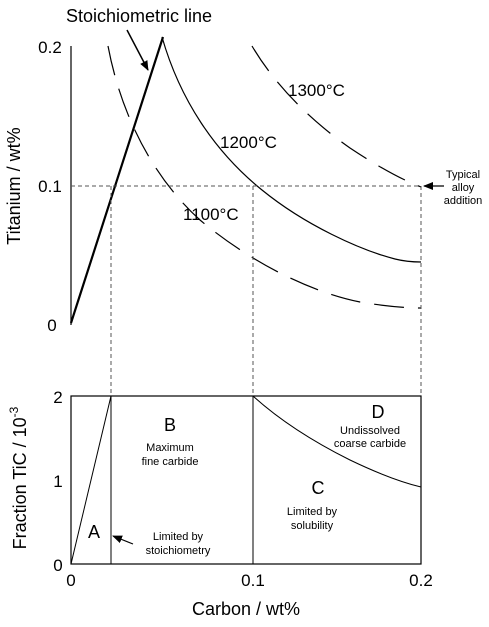 The width and height of the screenshot is (489, 627). I want to click on bottom-y-axis-title-main: Fraction TiC / 10, so click(20, 483).